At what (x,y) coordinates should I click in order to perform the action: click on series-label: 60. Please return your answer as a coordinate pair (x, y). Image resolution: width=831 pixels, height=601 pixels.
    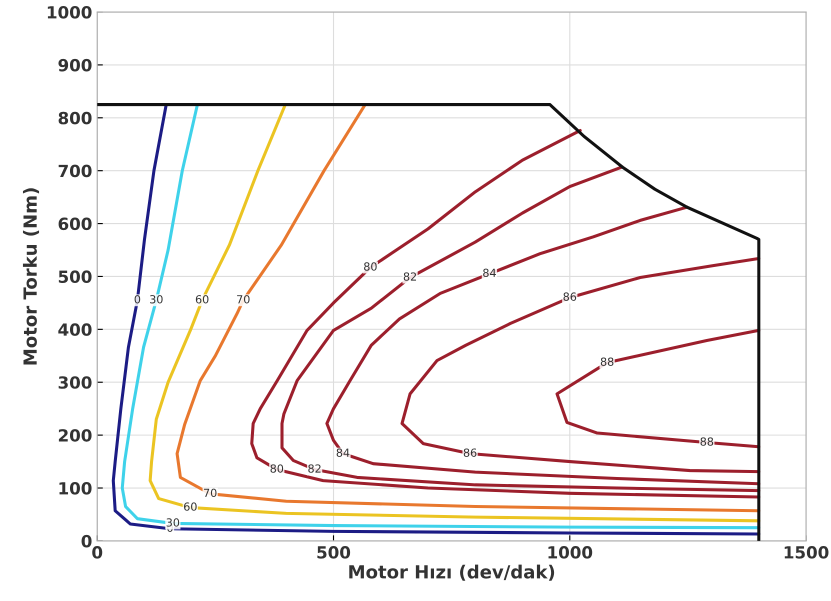
    Looking at the image, I should click on (202, 299).